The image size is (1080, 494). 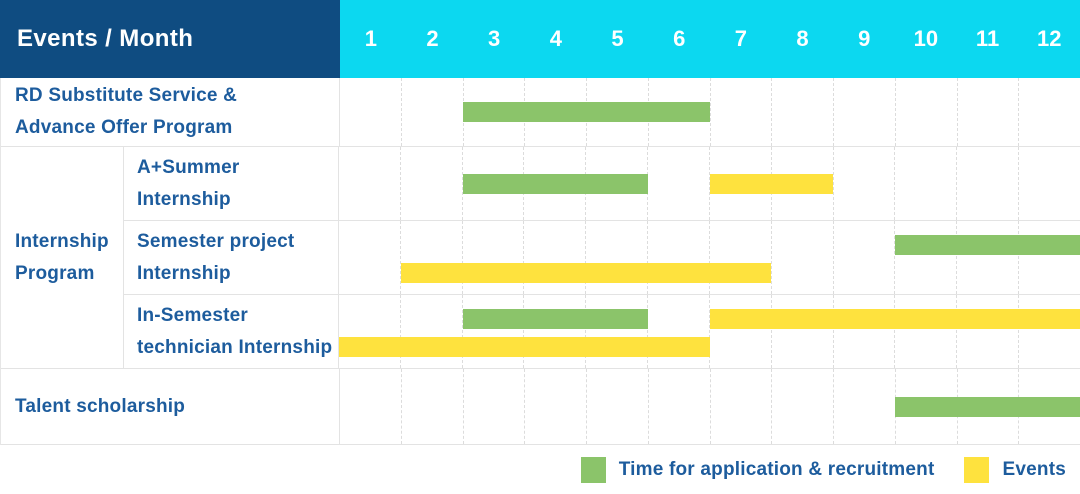 What do you see at coordinates (987, 38) in the screenshot?
I see `month-header-cell: 11` at bounding box center [987, 38].